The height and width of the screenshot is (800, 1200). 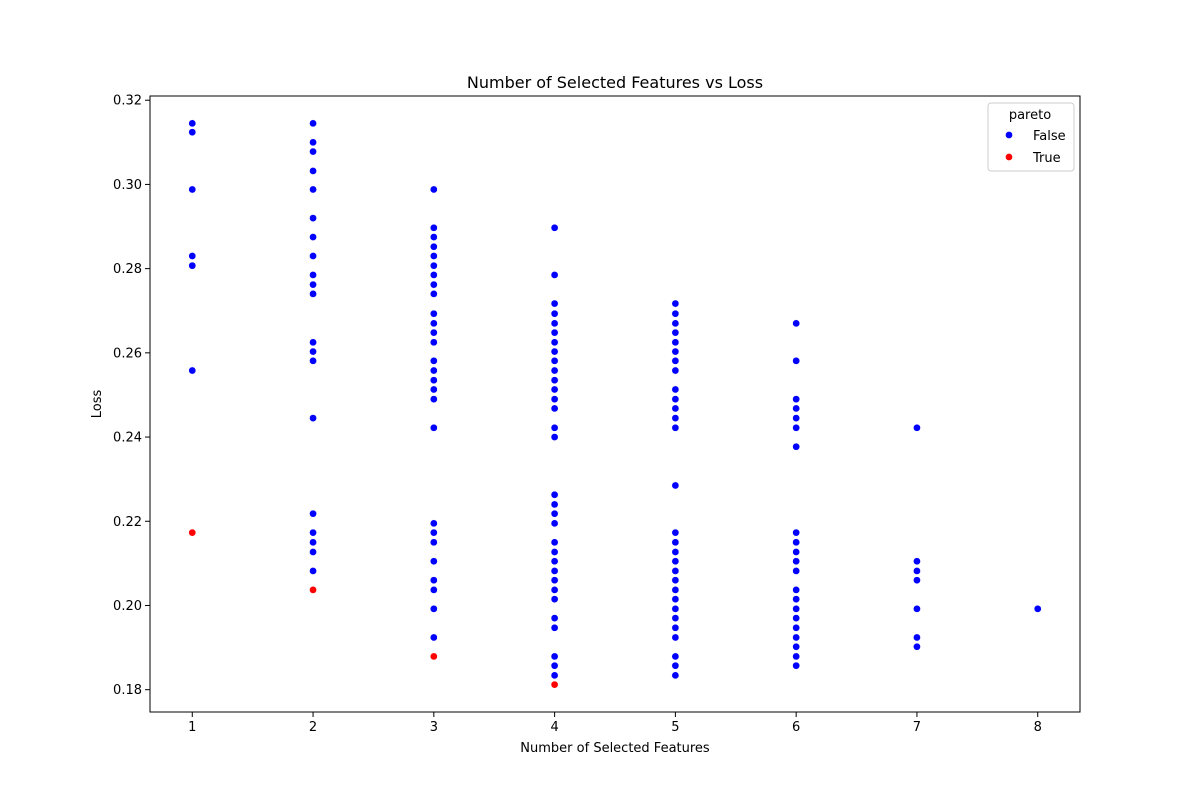 What do you see at coordinates (1046, 158) in the screenshot?
I see `legend-label-true: True` at bounding box center [1046, 158].